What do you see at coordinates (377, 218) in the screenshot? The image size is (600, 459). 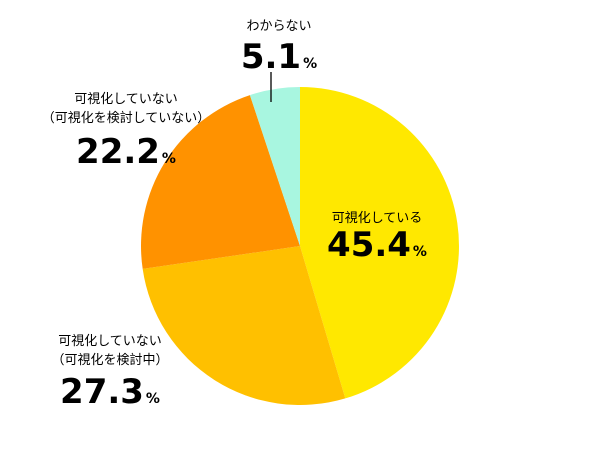 I see `label-kashika-shiteiru-line-1: 可視化している` at bounding box center [377, 218].